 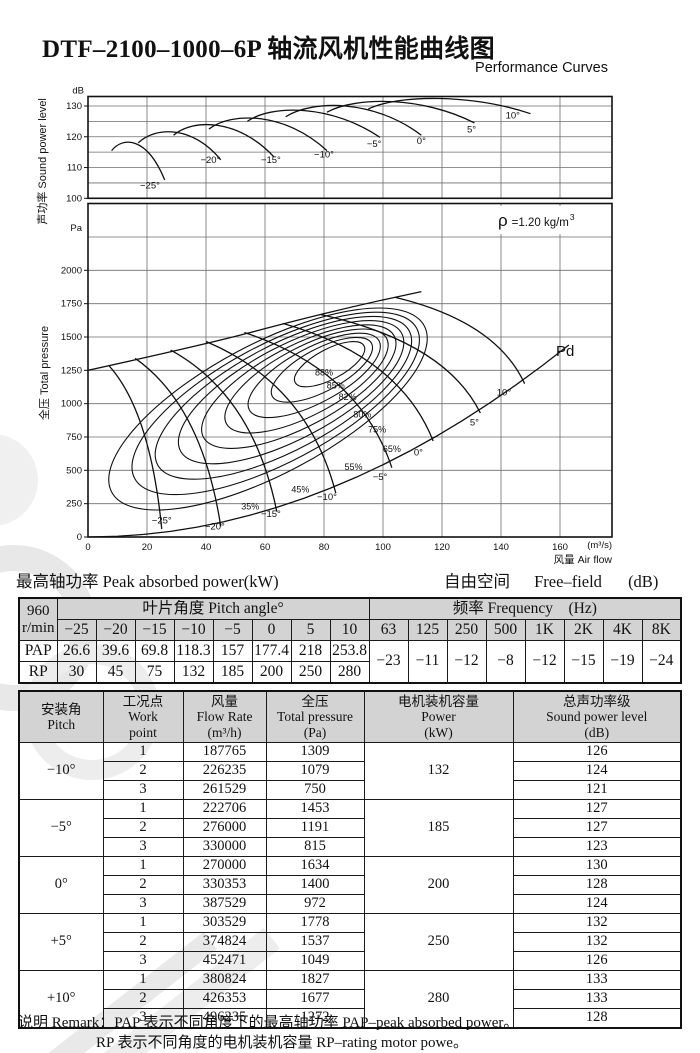 I want to click on cell-line: 187765, so click(x=224, y=751).